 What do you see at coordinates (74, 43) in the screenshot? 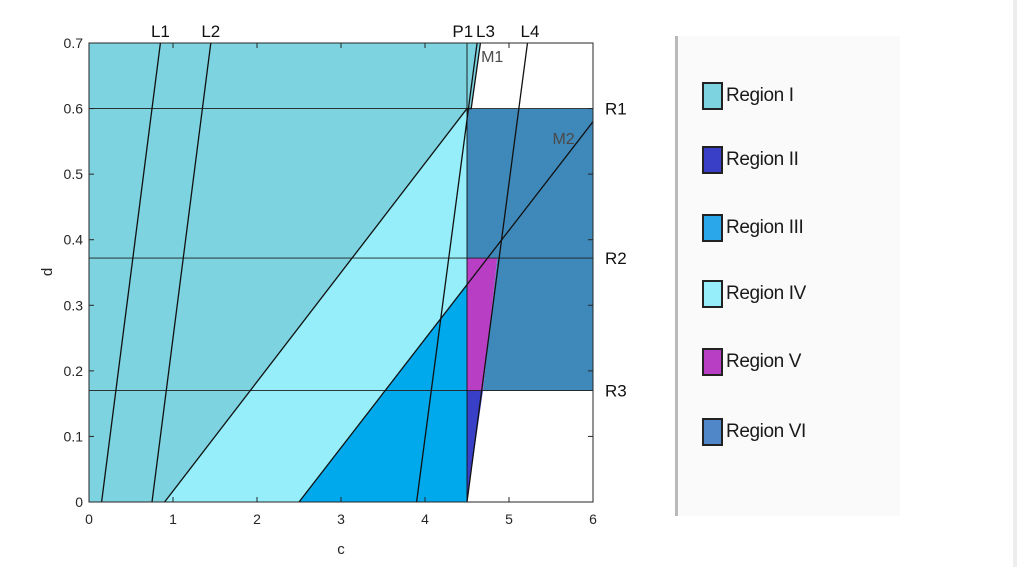
I see `y-tick-label: 0.7` at bounding box center [74, 43].